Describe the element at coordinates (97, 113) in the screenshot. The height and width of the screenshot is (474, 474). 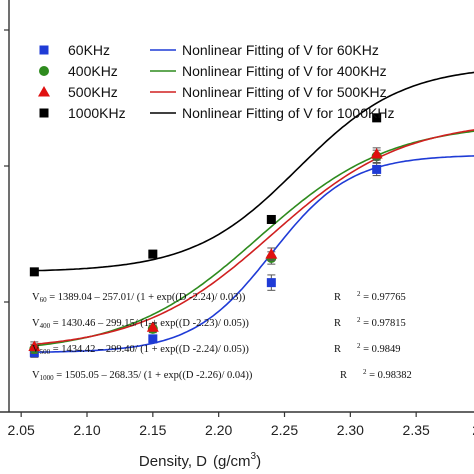
I see `legend-label-1000KHz: 1000KHz` at that location.